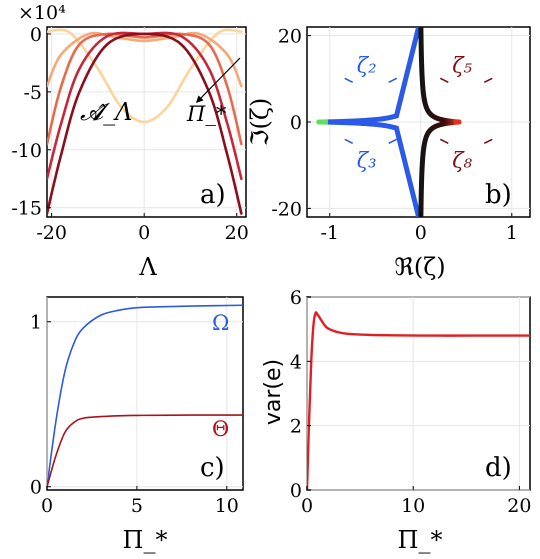  Describe the element at coordinates (32, 93) in the screenshot. I see `y-tick-label: -5` at that location.